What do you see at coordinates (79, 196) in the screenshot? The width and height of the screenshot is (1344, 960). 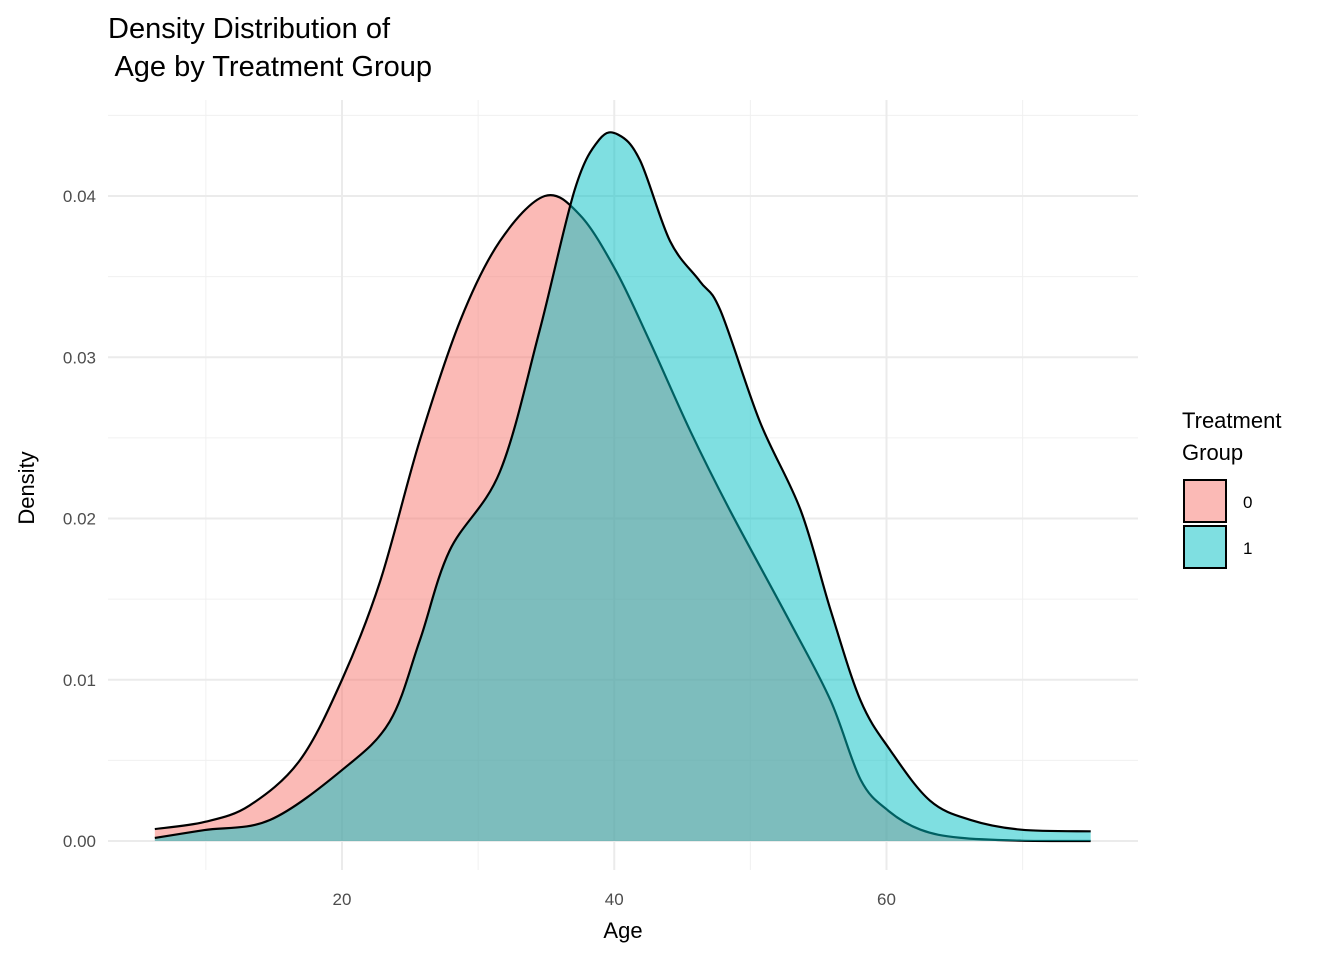 I see `y-tick-label: 0.04` at bounding box center [79, 196].